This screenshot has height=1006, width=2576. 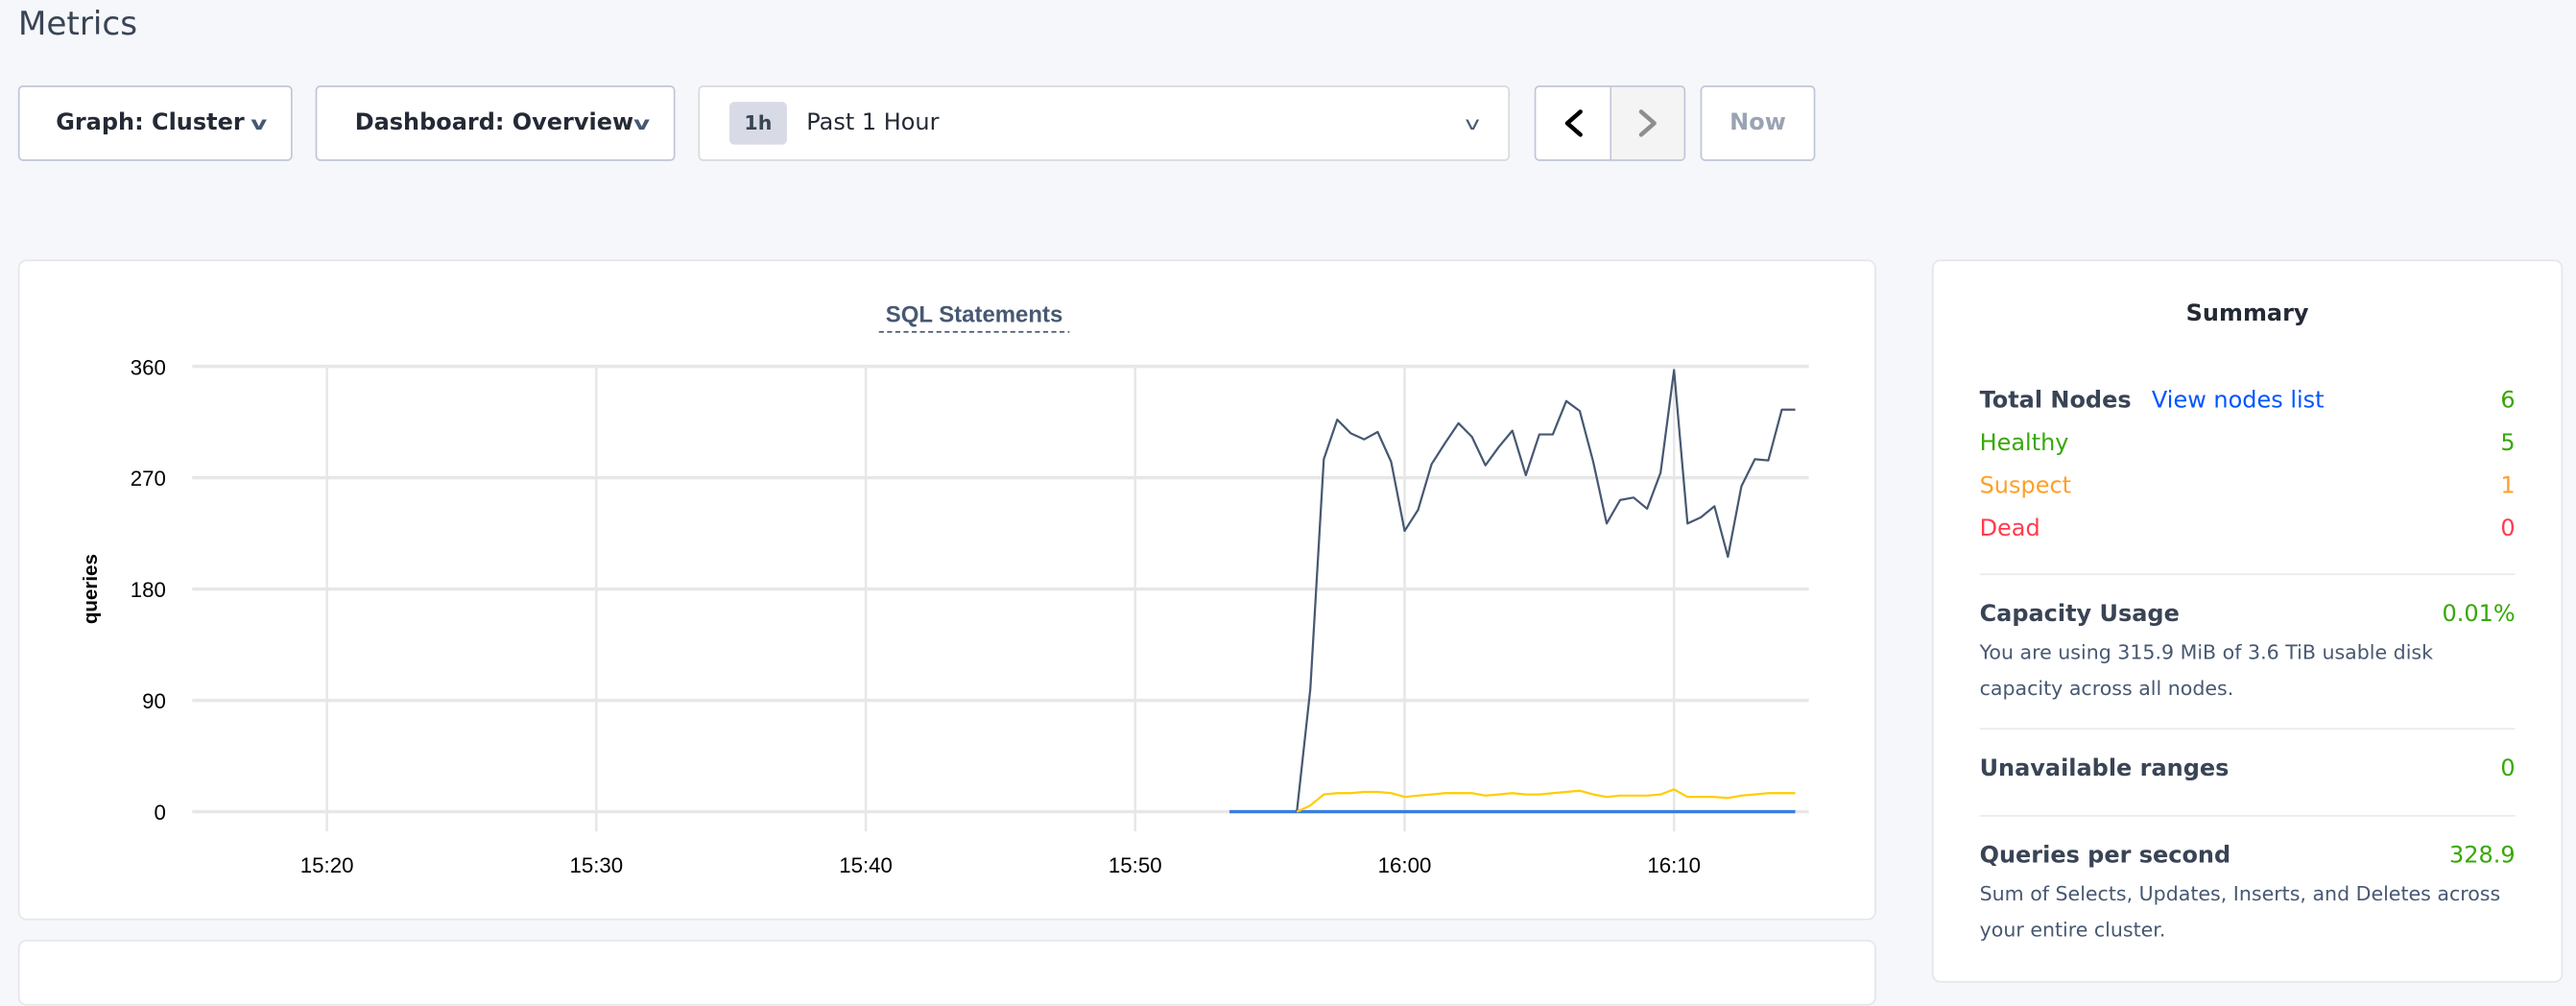 I want to click on now-button-label: Now, so click(x=1757, y=123).